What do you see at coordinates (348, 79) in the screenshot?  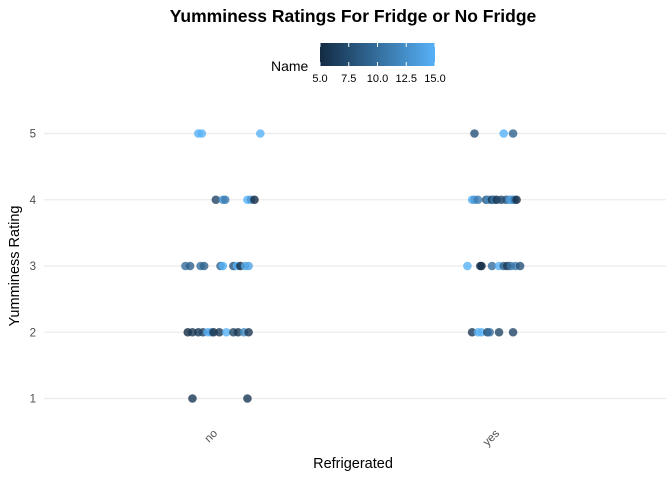 I see `legend-tick-label: 7.5` at bounding box center [348, 79].